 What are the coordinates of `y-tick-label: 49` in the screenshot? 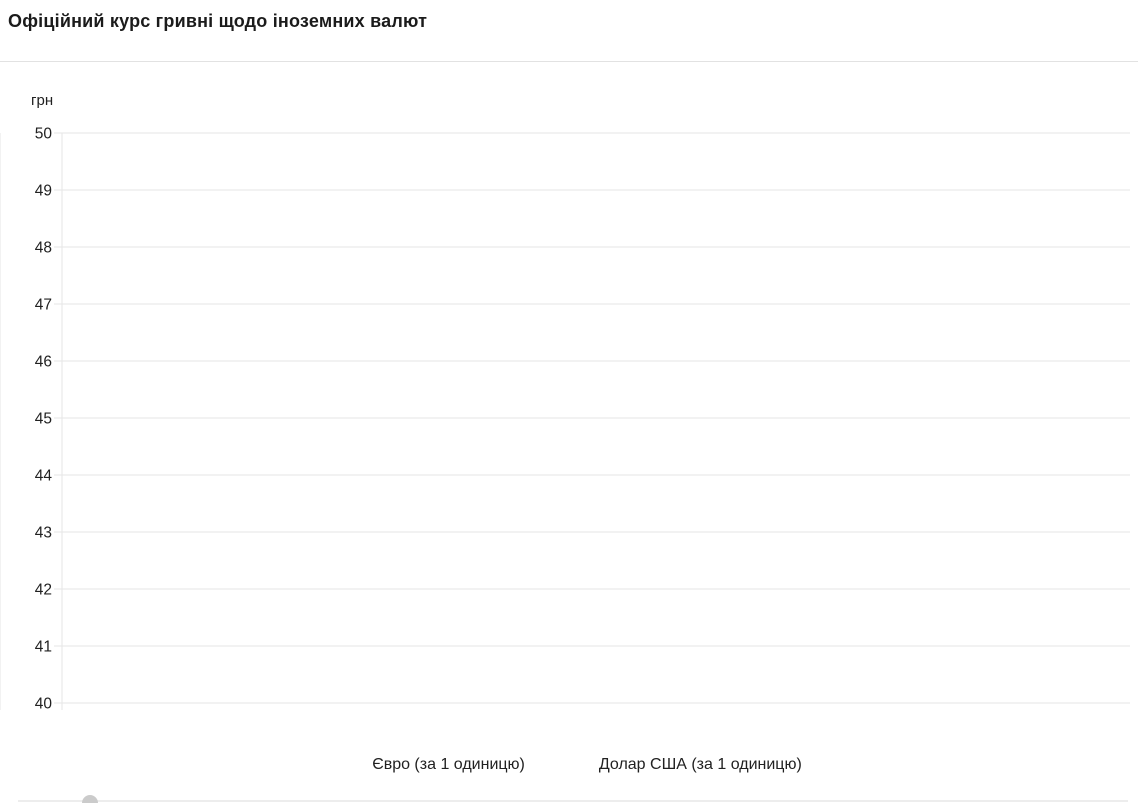 It's located at (43, 191).